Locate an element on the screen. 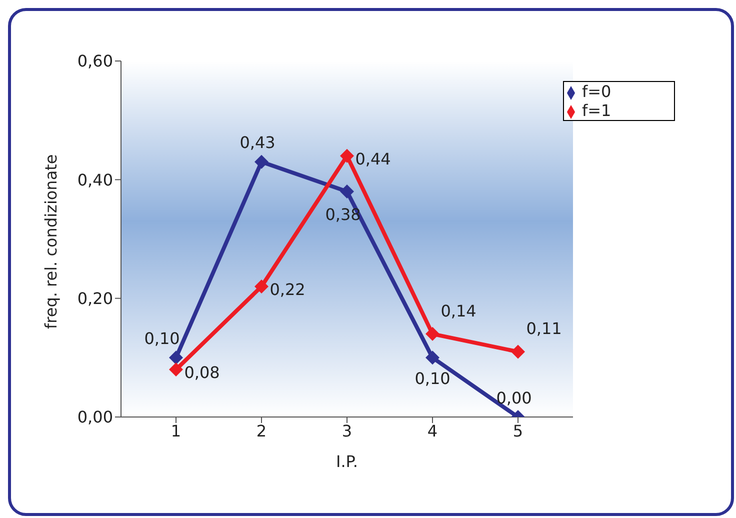 The width and height of the screenshot is (736, 518). y-axis-title: freq. rel. condizionate is located at coordinates (51, 241).